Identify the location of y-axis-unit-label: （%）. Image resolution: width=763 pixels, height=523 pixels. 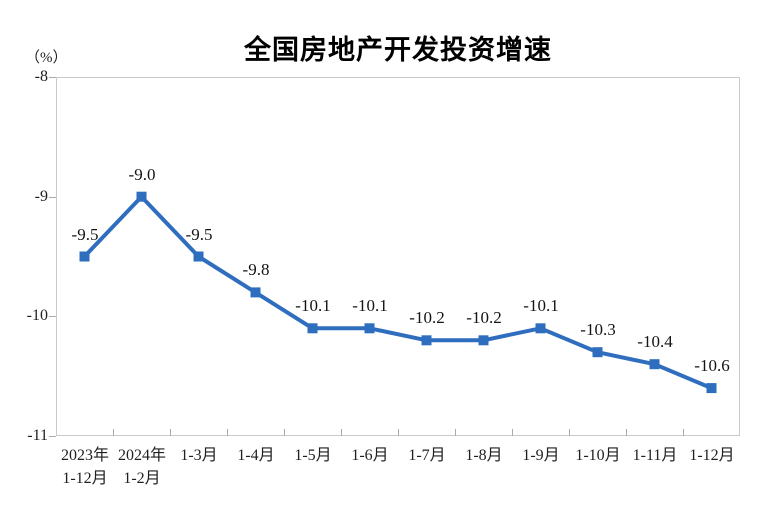
(46, 58).